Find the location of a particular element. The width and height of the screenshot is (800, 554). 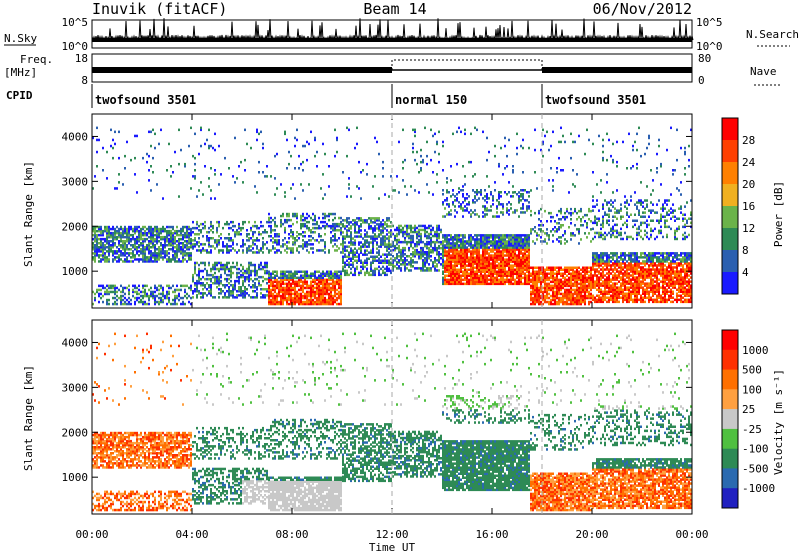

station-title: Inuvik (fitACF) is located at coordinates (159, 9).